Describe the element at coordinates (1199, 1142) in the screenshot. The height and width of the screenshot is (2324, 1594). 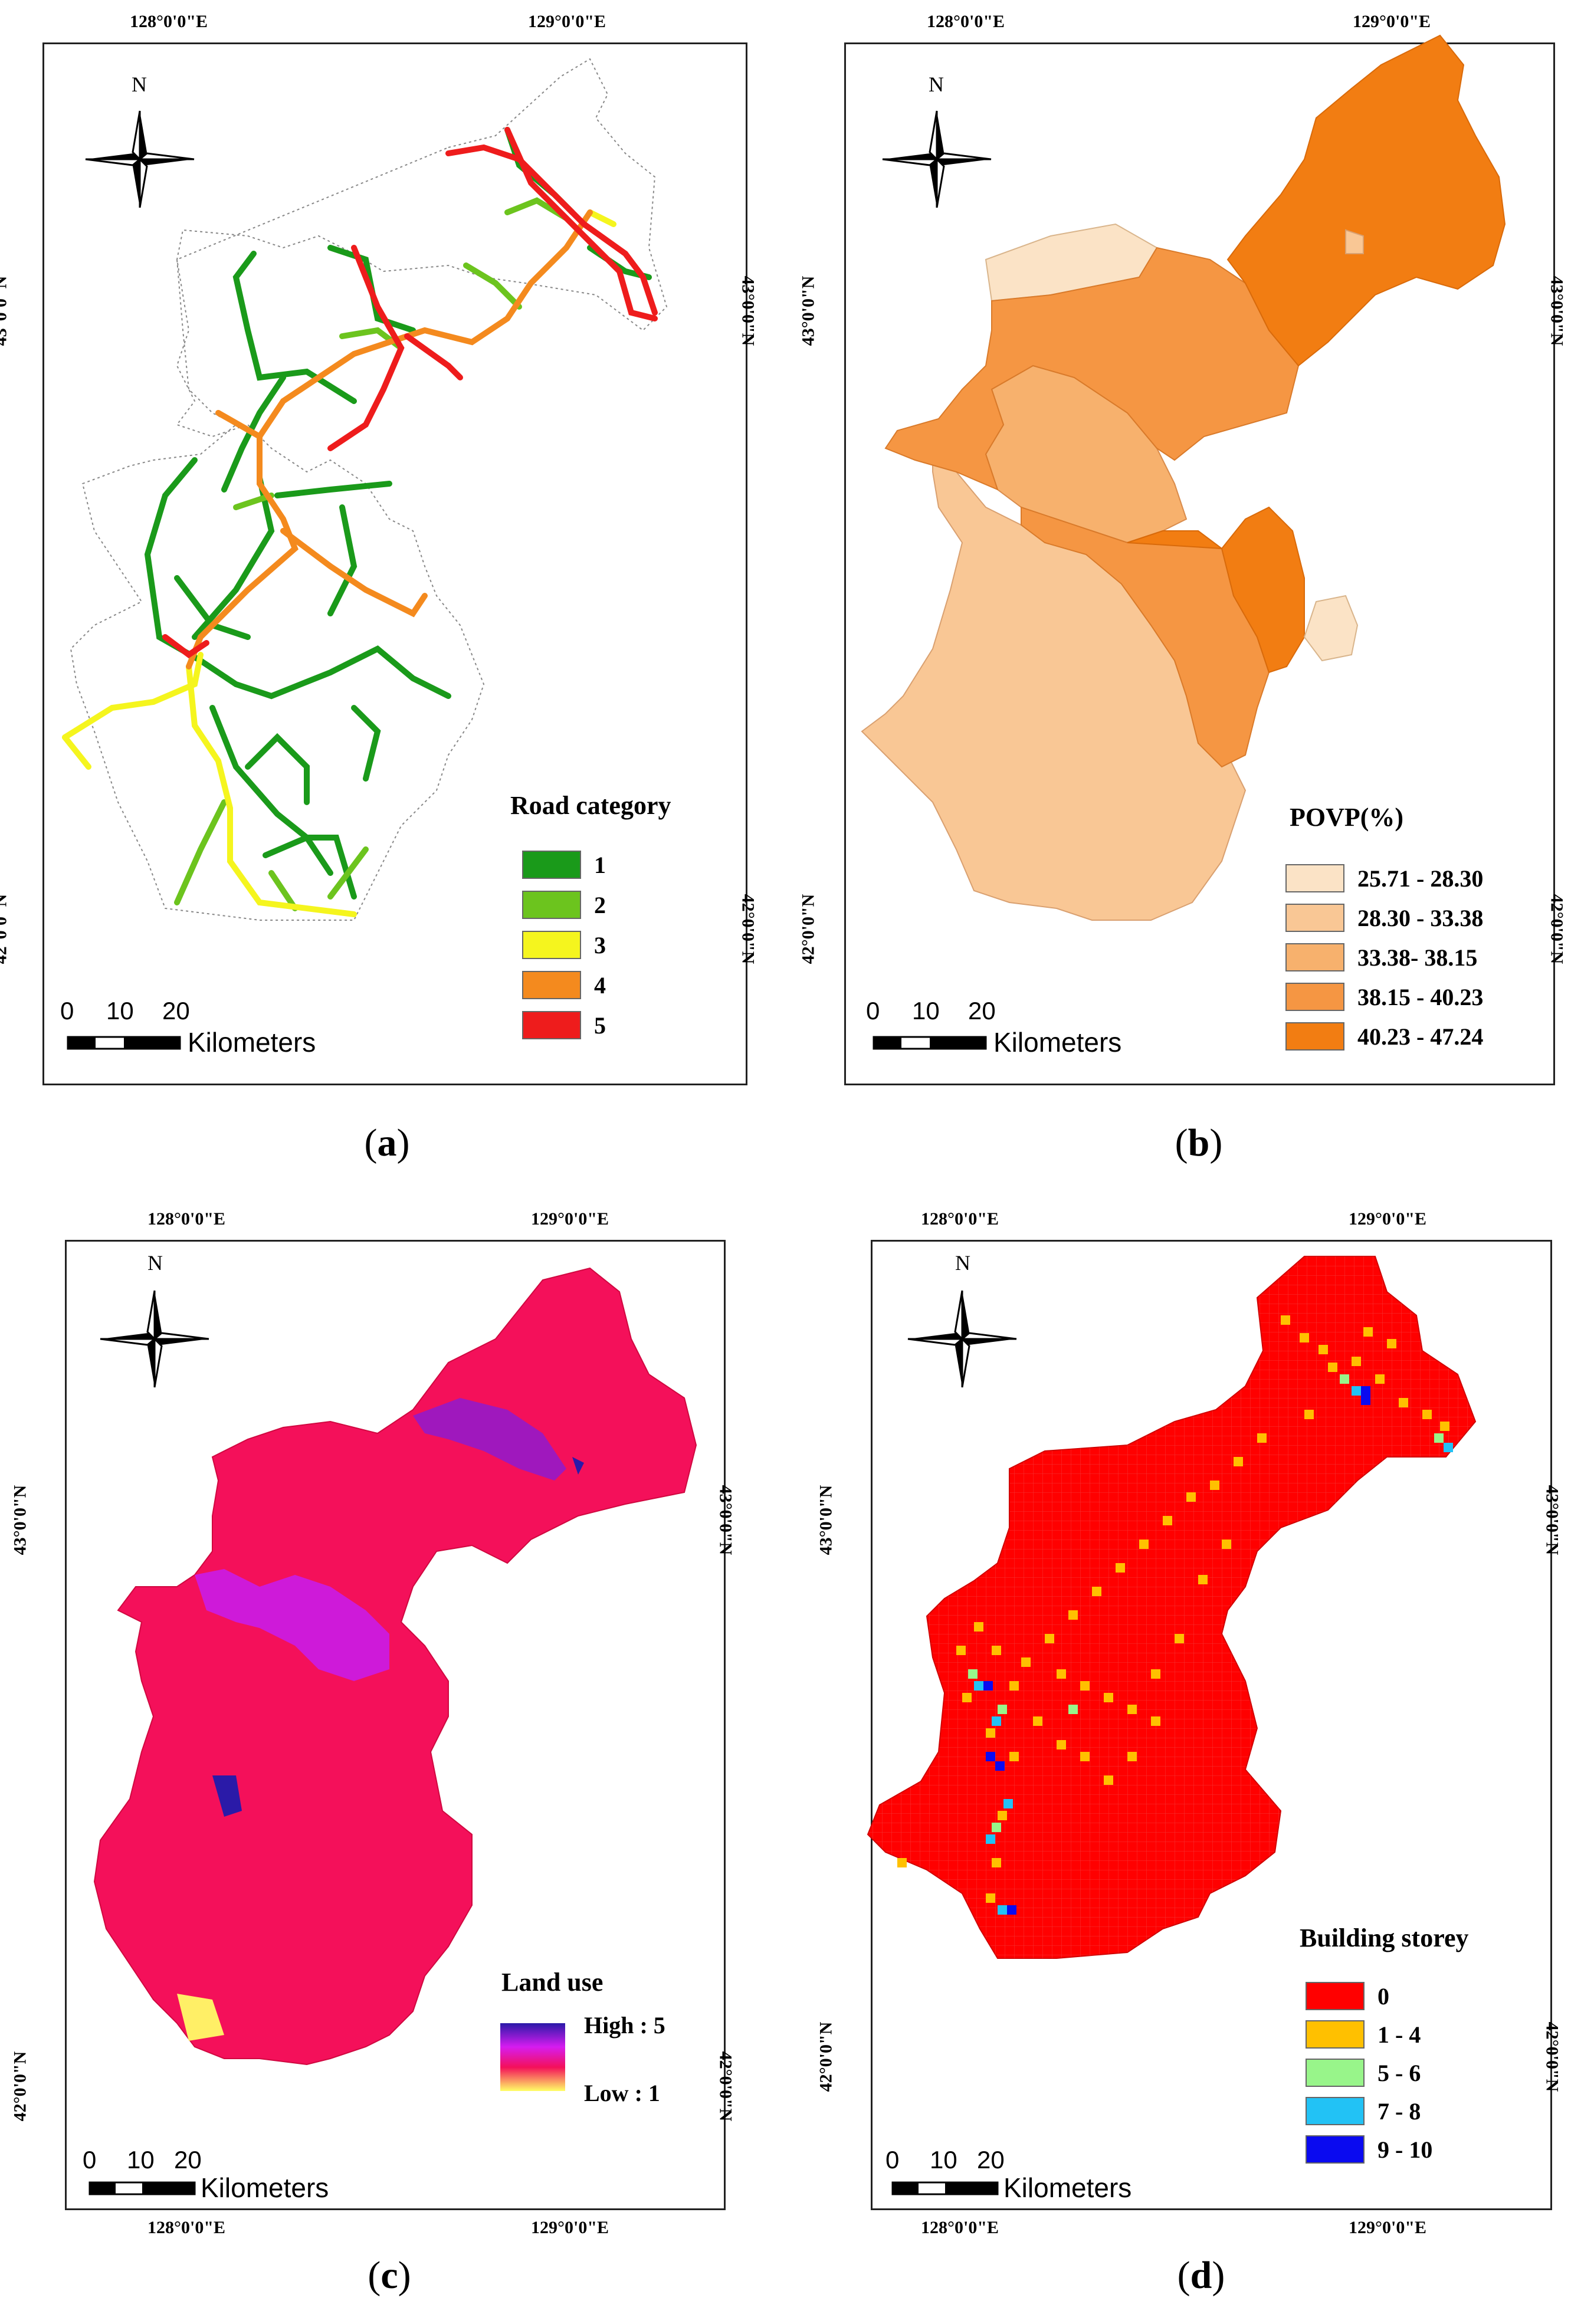
I see `panel-caption: (b)` at that location.